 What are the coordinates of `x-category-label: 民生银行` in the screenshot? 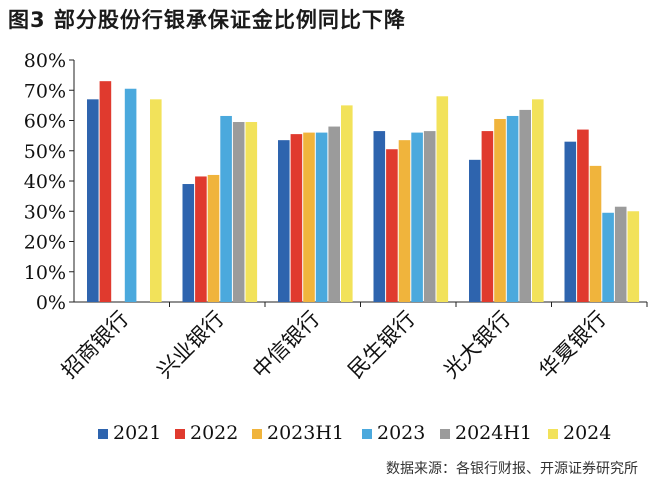 It's located at (381, 345).